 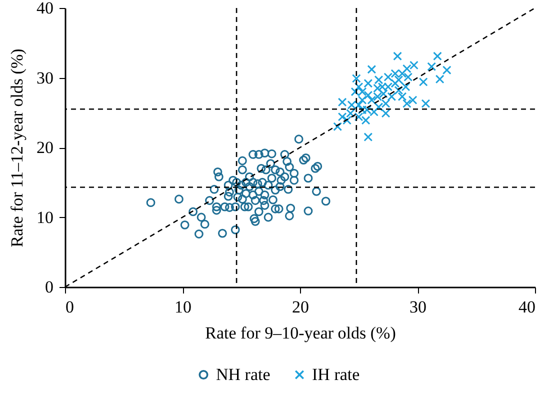 What do you see at coordinates (45, 147) in the screenshot?
I see `y-tick-label: 20` at bounding box center [45, 147].